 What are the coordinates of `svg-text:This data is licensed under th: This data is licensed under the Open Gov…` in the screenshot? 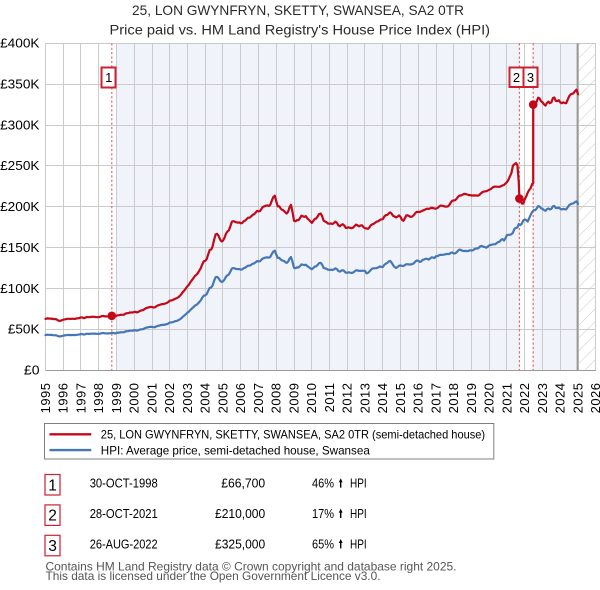 It's located at (213, 576).